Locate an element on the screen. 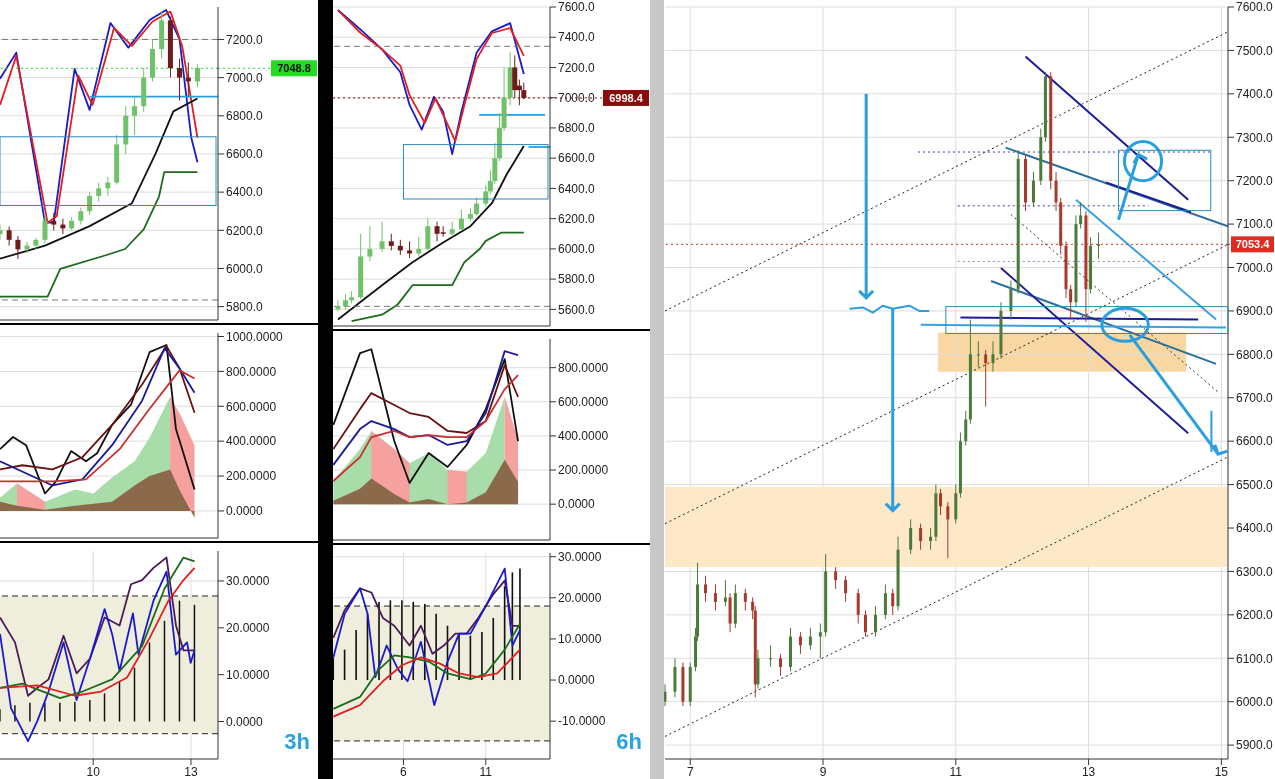 The width and height of the screenshot is (1275, 779). y-tick-label: 5900.0 is located at coordinates (1255, 745).